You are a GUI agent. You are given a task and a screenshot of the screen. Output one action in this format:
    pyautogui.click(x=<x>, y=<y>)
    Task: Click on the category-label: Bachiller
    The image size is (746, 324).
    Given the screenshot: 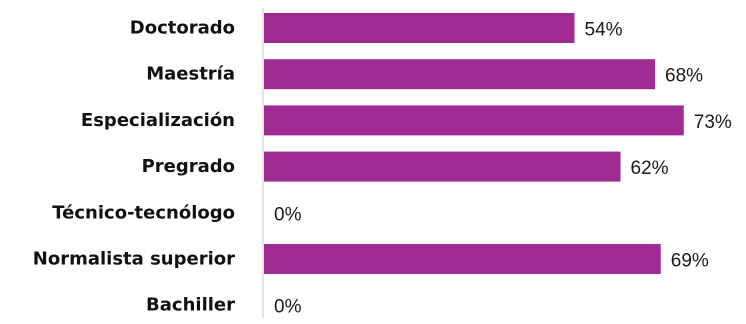 What is the action you would take?
    pyautogui.click(x=190, y=305)
    